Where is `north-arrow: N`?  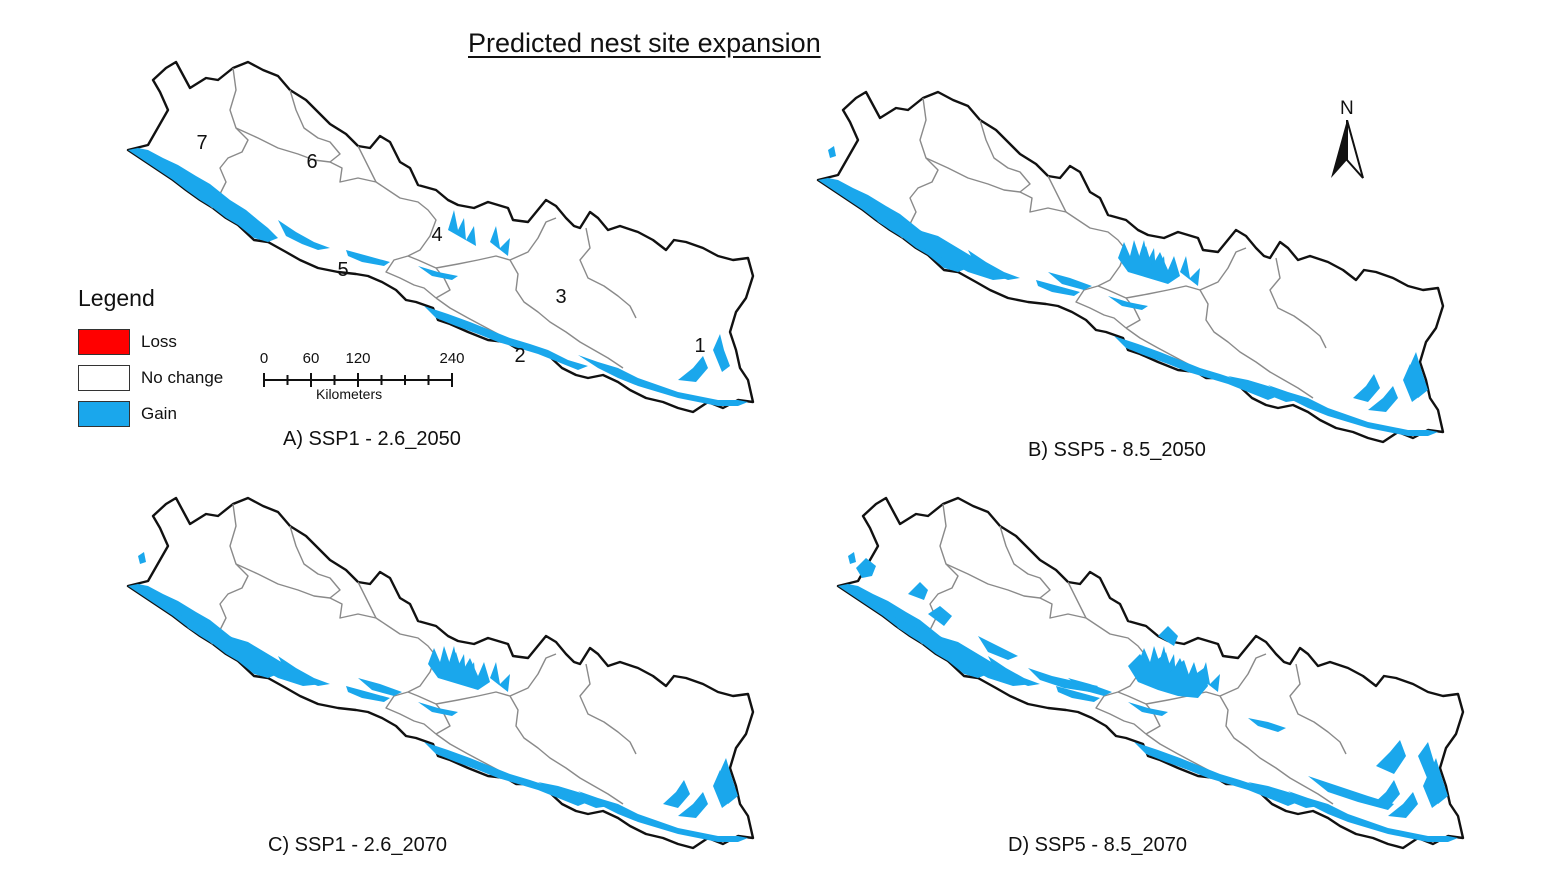 north-arrow: N is located at coordinates (1348, 140).